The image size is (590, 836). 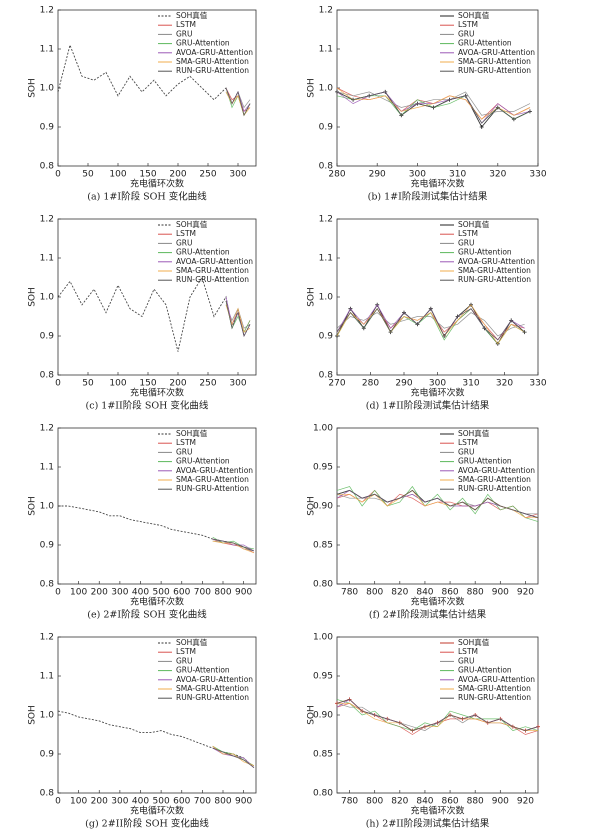 I want to click on x-tick-label: 780, so click(x=349, y=593).